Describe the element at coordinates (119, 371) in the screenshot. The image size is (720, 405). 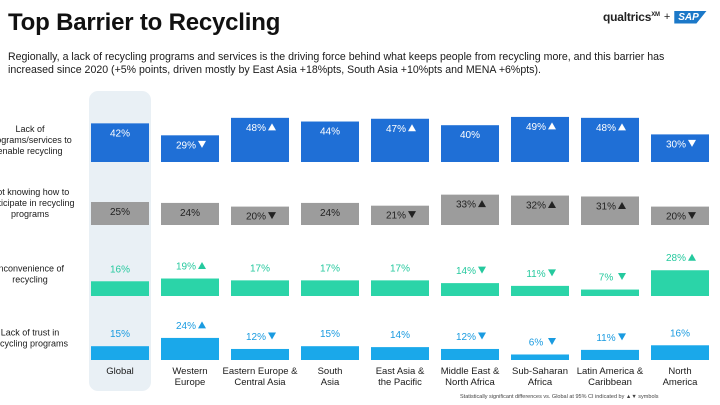
I see `category-label: Global` at that location.